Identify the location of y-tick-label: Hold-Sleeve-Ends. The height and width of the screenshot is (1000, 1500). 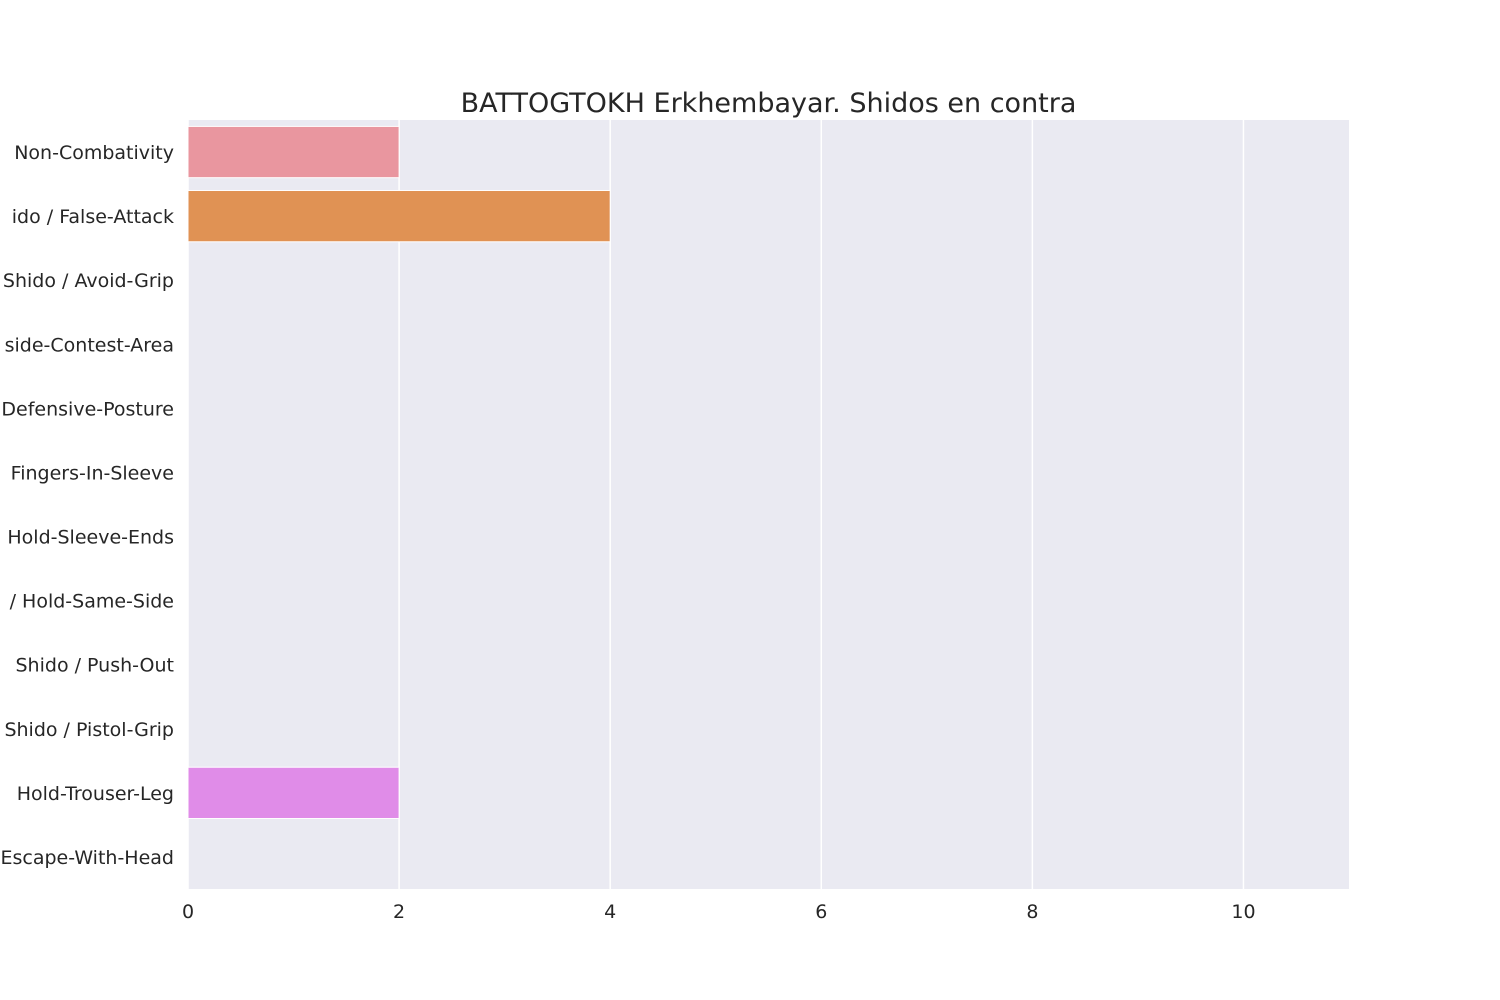
(90, 538).